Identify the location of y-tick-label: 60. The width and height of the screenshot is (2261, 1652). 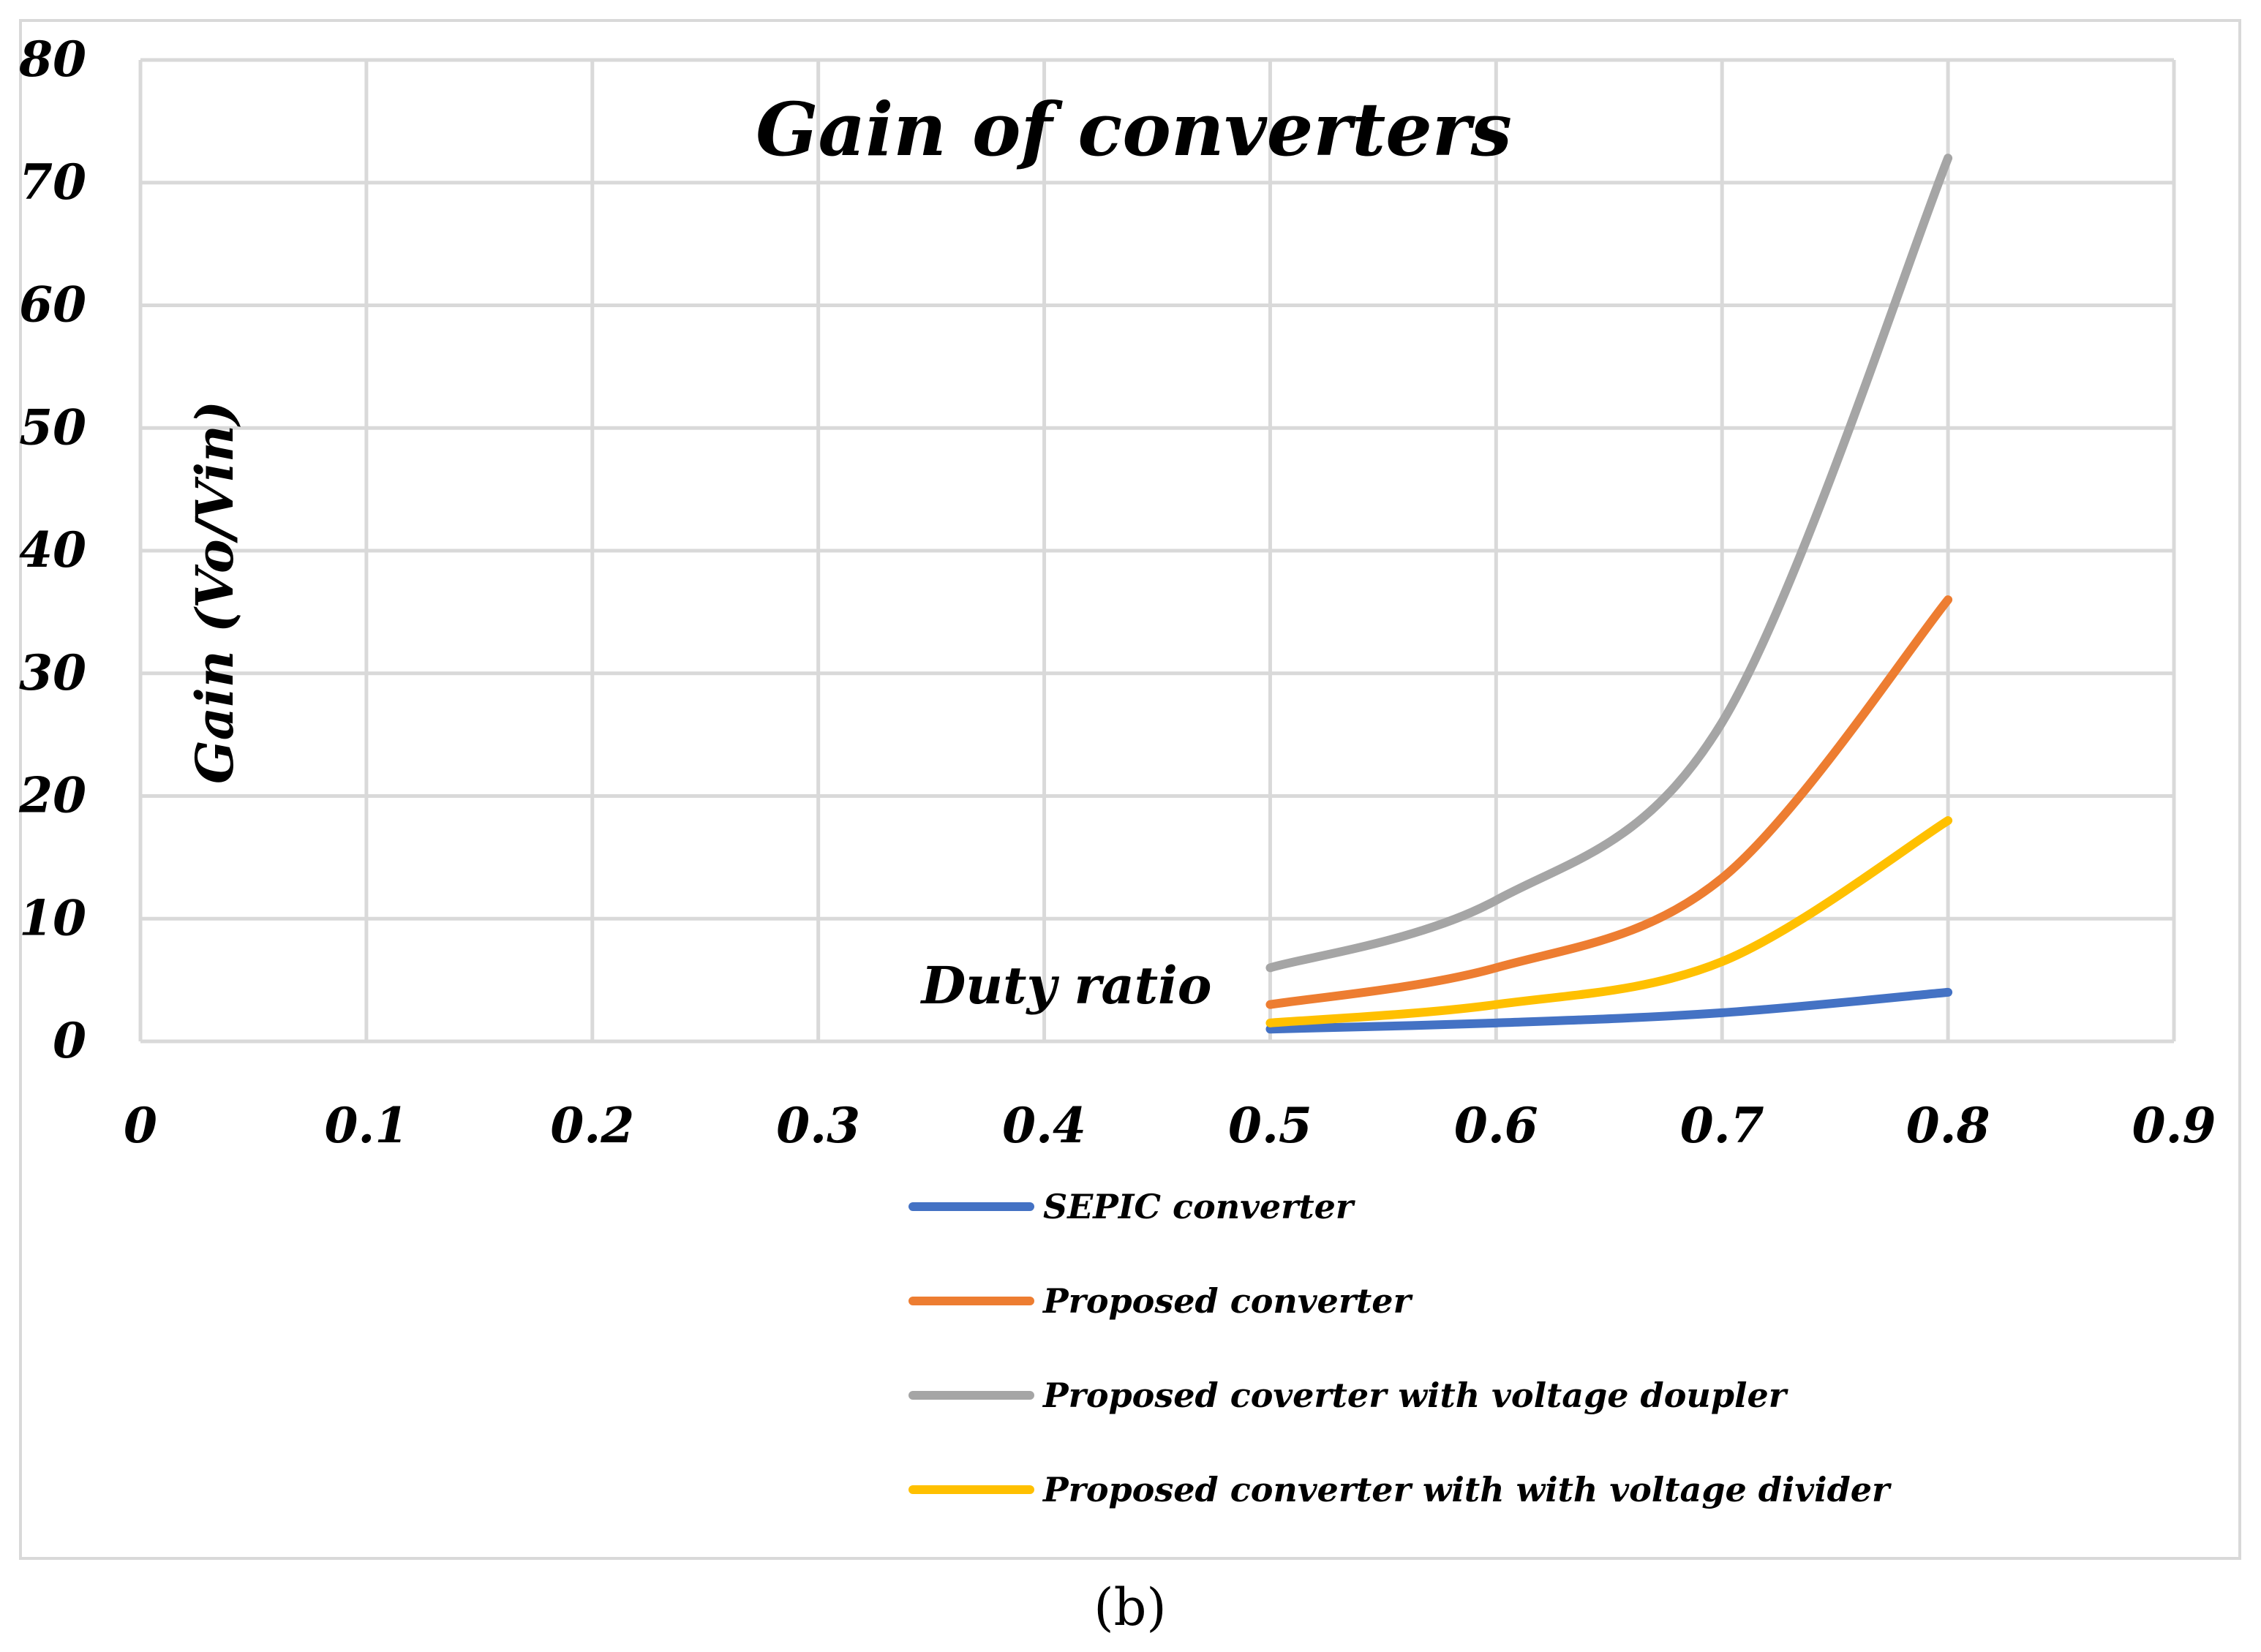
(52, 304).